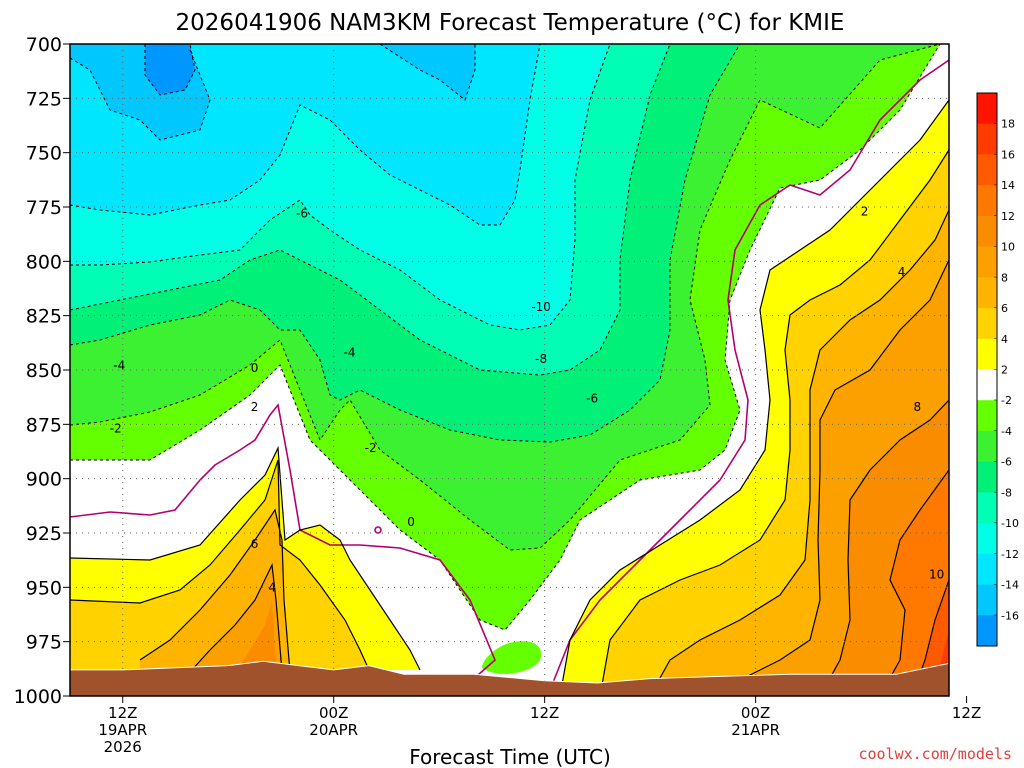 Image resolution: width=1024 pixels, height=768 pixels. Describe the element at coordinates (1004, 339) in the screenshot. I see `colorbar-label: 4` at that location.